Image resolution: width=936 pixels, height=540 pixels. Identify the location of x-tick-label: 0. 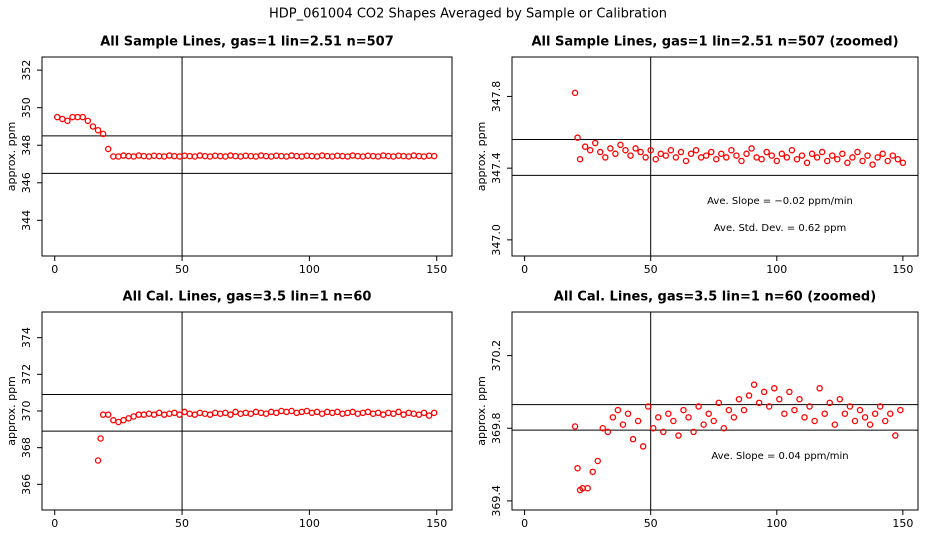
(524, 269).